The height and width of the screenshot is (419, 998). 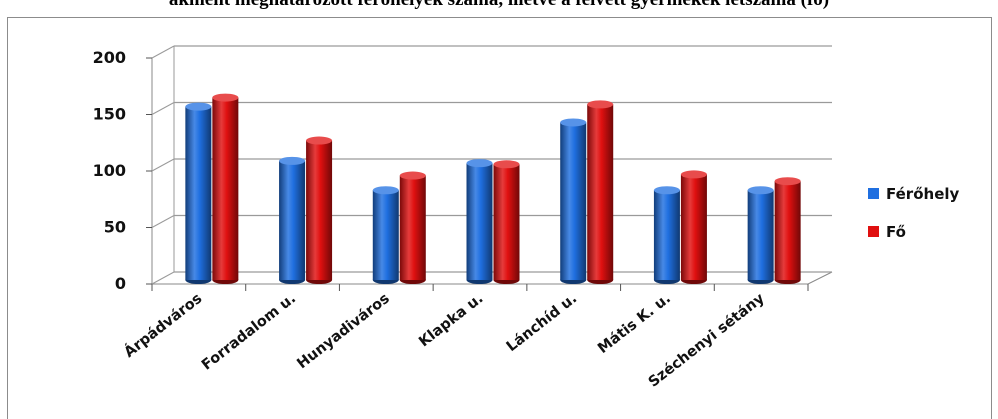 I want to click on legend-label-ferohely: Férőhely, so click(x=923, y=193).